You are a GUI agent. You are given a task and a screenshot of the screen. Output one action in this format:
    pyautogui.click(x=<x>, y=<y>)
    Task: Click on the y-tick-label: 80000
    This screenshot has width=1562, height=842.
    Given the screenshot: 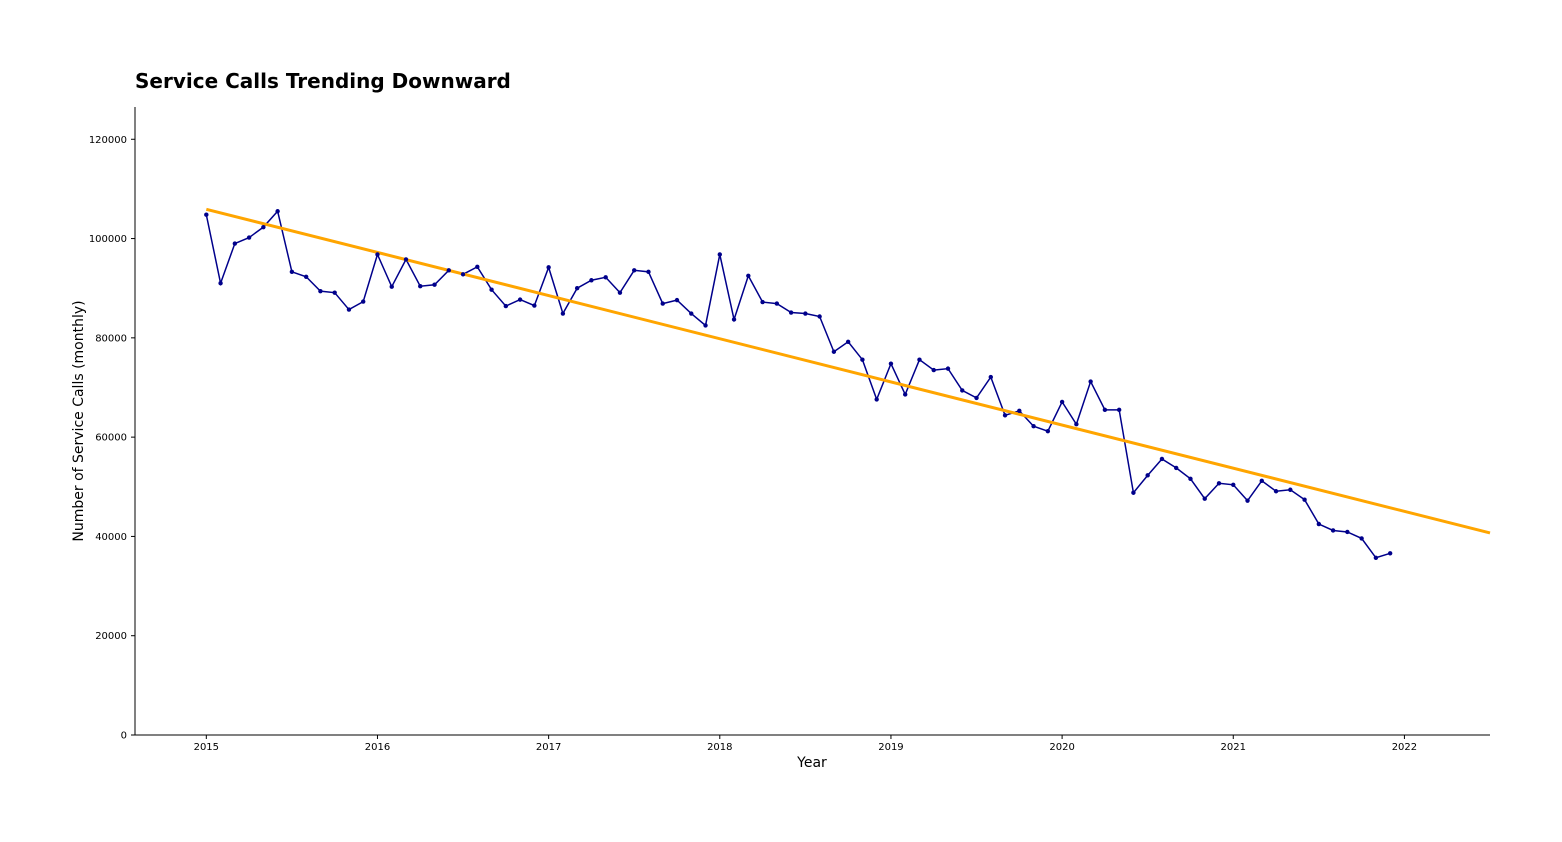 What is the action you would take?
    pyautogui.click(x=111, y=338)
    